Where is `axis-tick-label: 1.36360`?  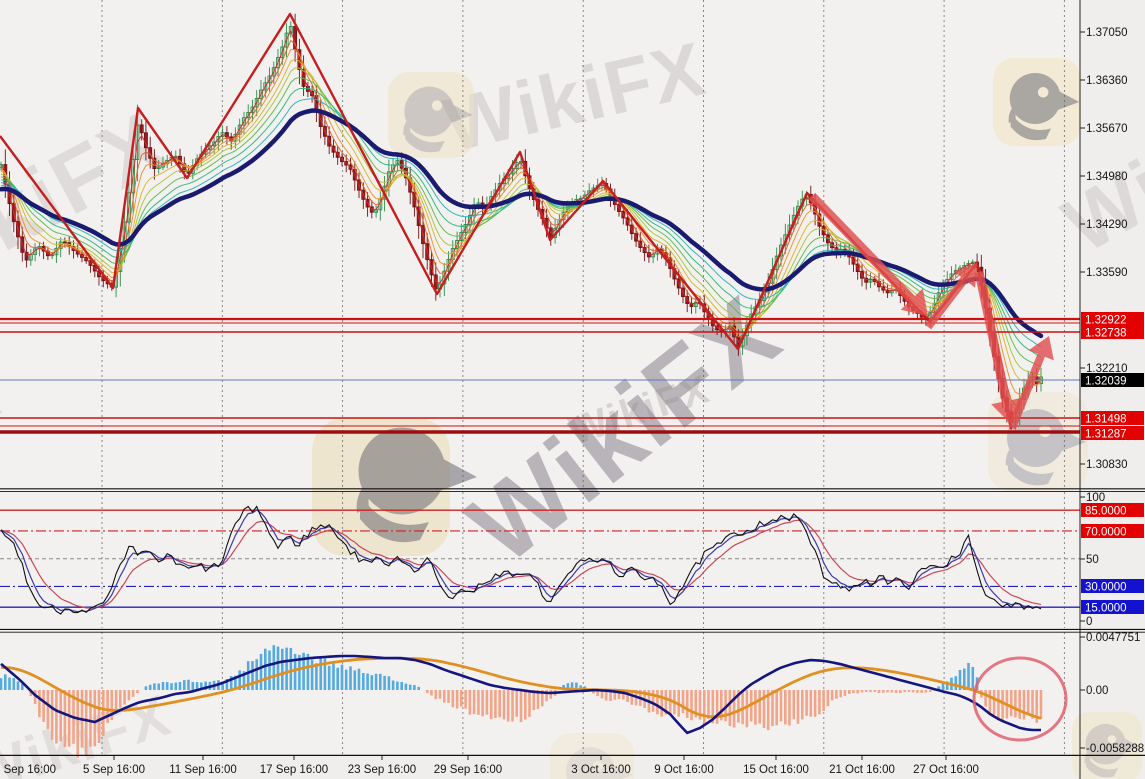 axis-tick-label: 1.36360 is located at coordinates (1107, 81).